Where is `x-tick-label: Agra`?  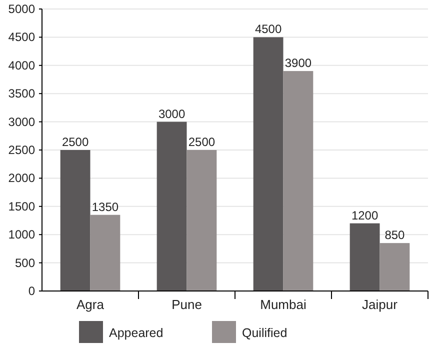
x-tick-label: Agra is located at coordinates (90, 304).